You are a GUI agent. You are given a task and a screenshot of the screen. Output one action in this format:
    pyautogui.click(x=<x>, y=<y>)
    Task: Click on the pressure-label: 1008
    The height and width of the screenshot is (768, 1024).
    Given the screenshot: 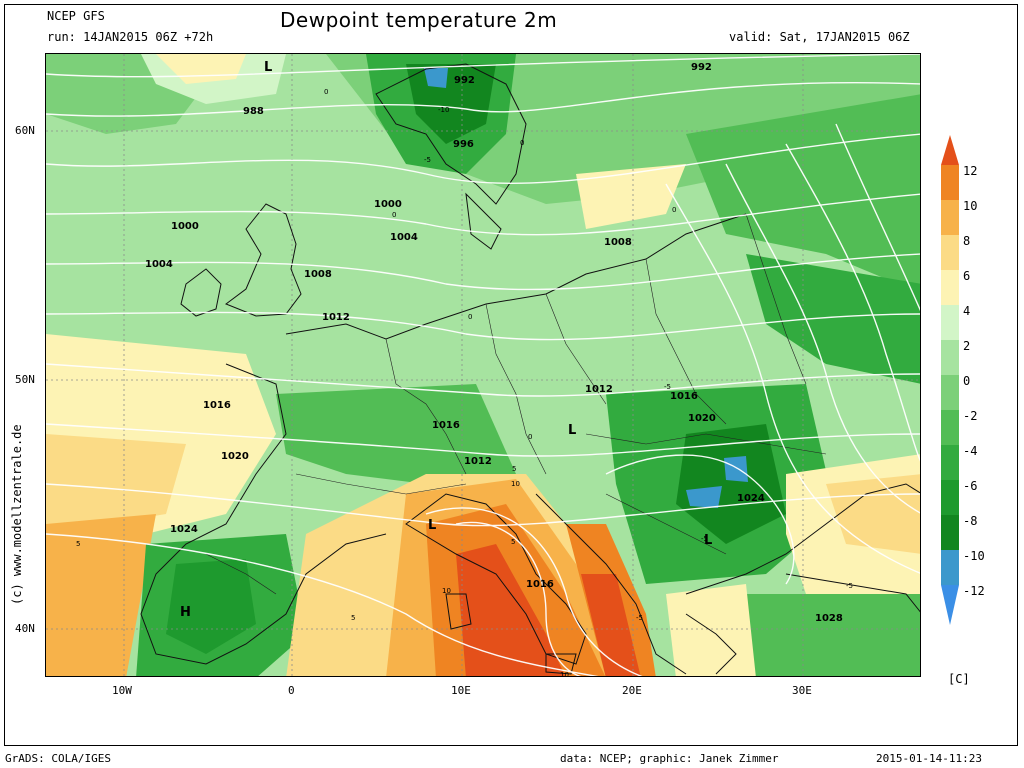 What is the action you would take?
    pyautogui.click(x=318, y=274)
    